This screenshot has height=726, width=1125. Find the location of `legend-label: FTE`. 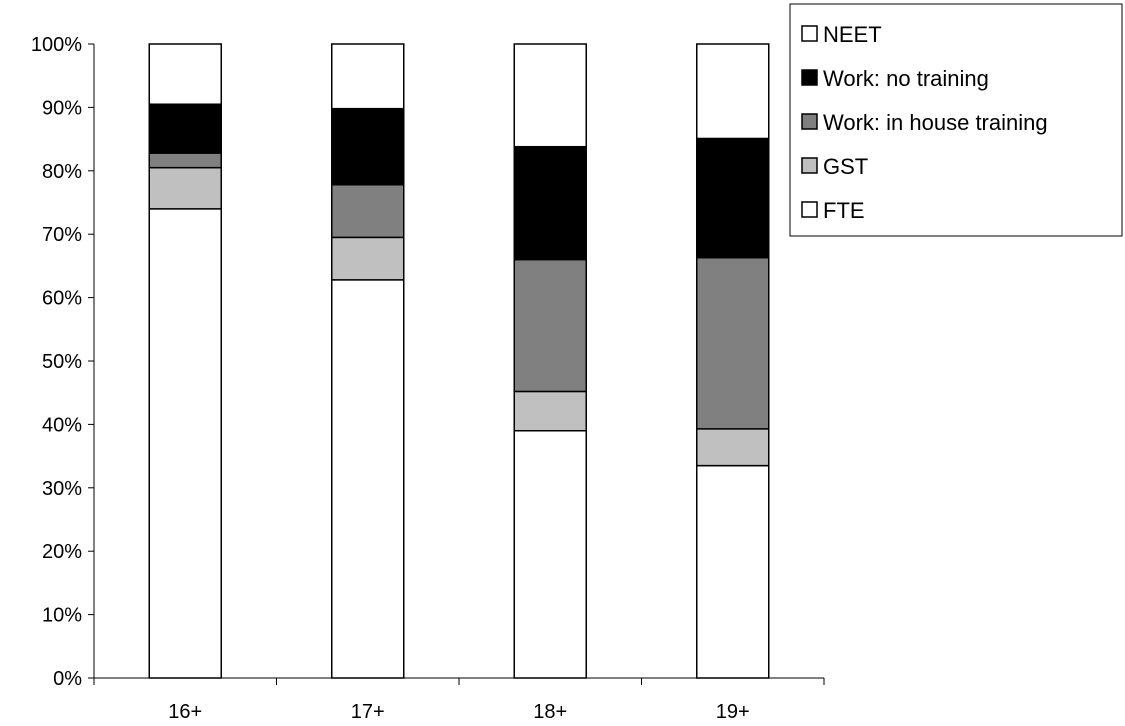

legend-label: FTE is located at coordinates (844, 210).